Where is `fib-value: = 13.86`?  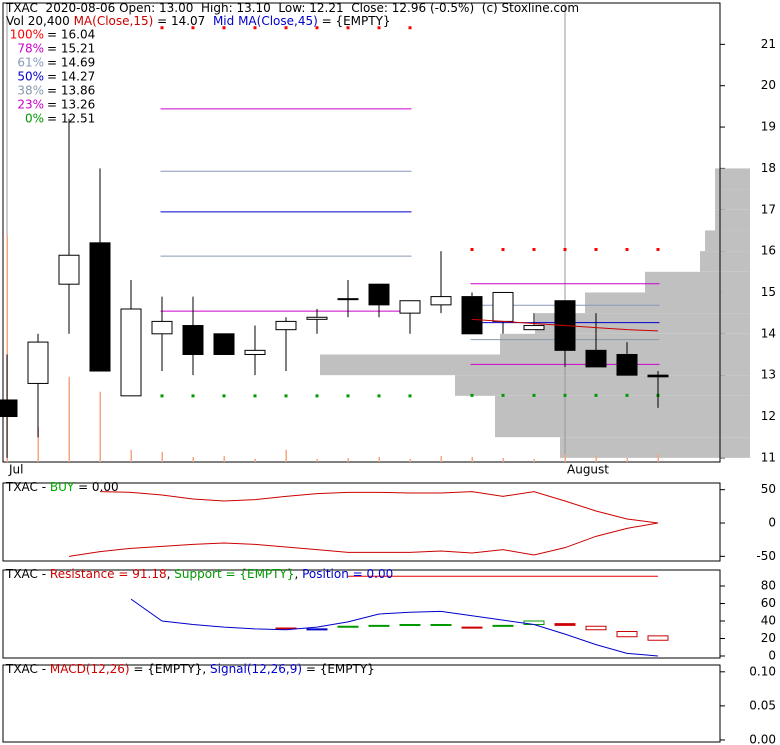 fib-value: = 13.86 is located at coordinates (71, 91).